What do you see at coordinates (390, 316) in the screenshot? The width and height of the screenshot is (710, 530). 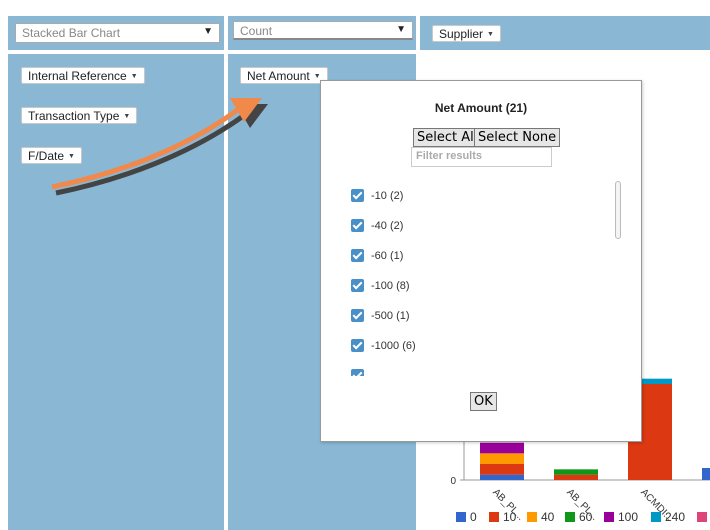 I see `filter-item-label: -500 (1)` at bounding box center [390, 316].